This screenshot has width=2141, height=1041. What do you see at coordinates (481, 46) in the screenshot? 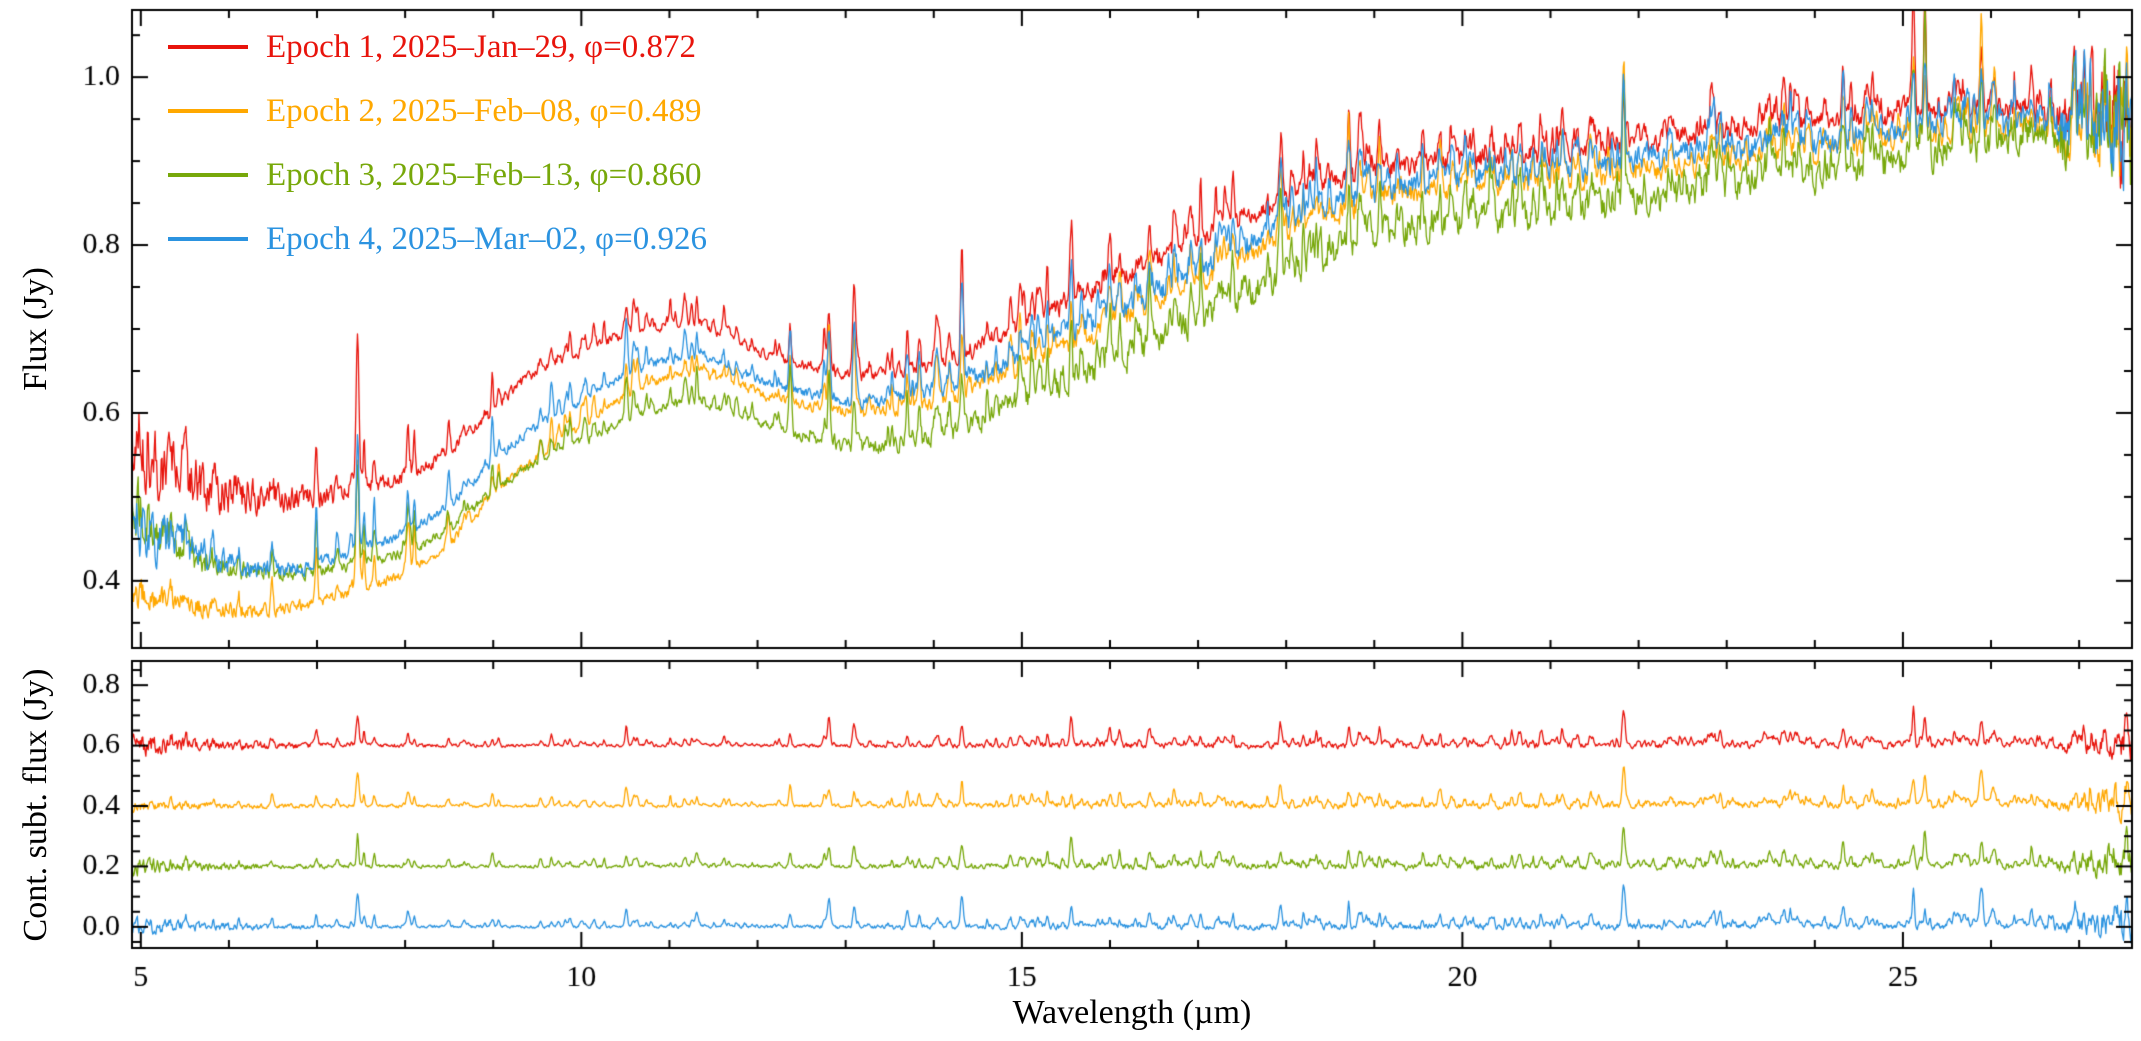
I see `legend-entry-label: Epoch 1, 2025–Jan–29, φ=0.872` at bounding box center [481, 46].